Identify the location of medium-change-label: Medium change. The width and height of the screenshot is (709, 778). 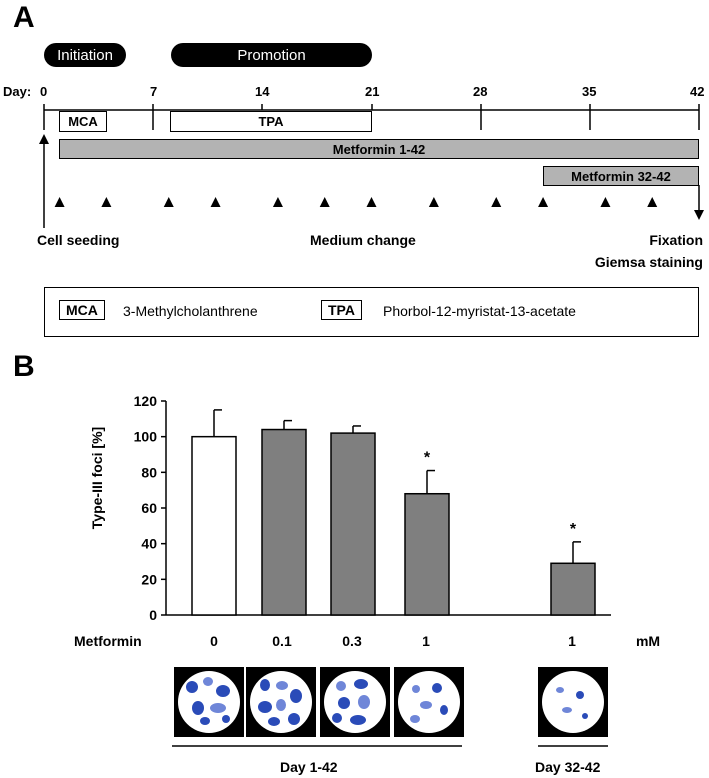
(363, 240).